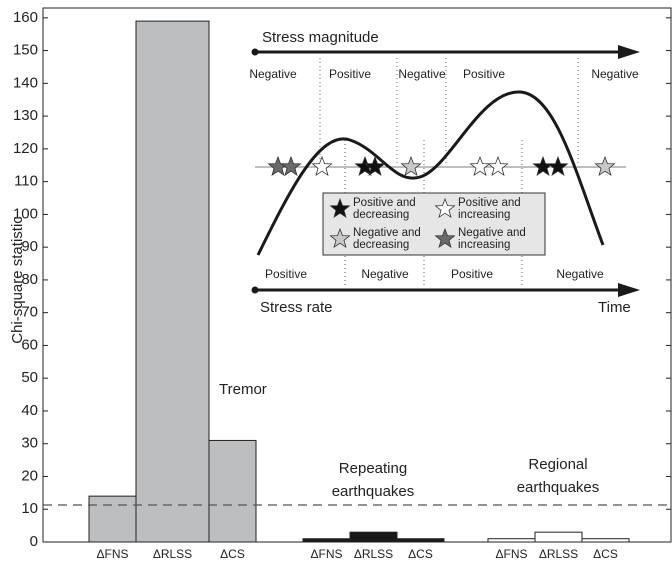 This screenshot has width=672, height=564. I want to click on y-axis-label: Chi-square statistic, so click(17, 280).